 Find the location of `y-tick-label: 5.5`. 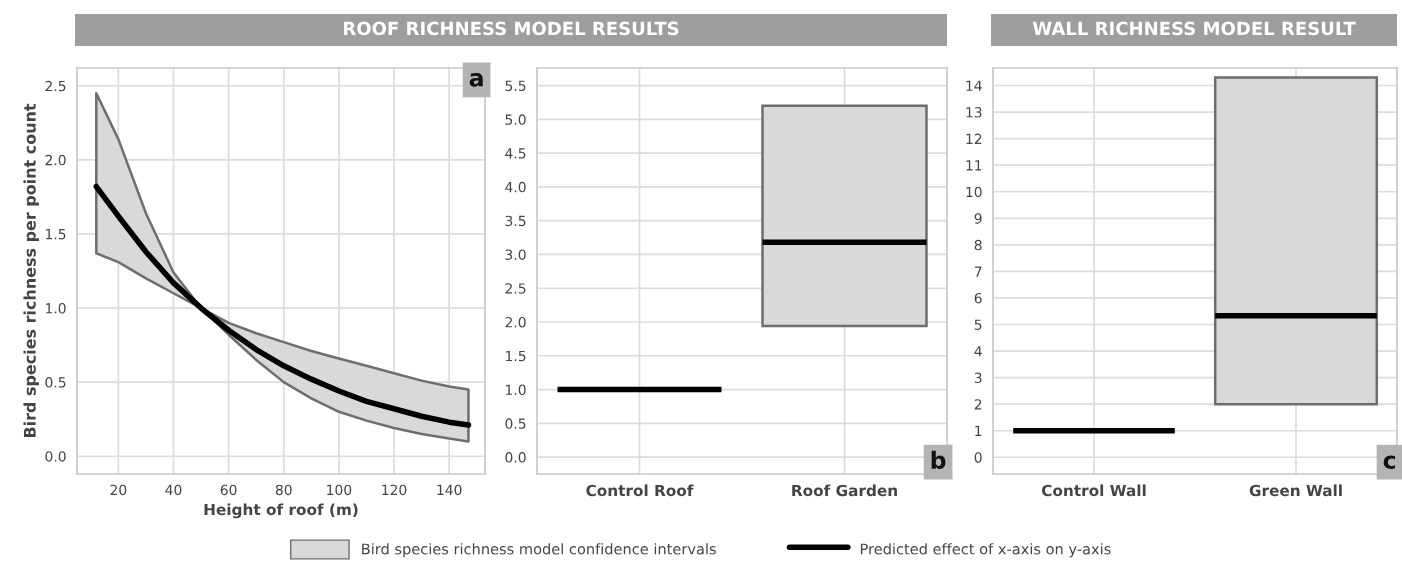

y-tick-label: 5.5 is located at coordinates (515, 86).